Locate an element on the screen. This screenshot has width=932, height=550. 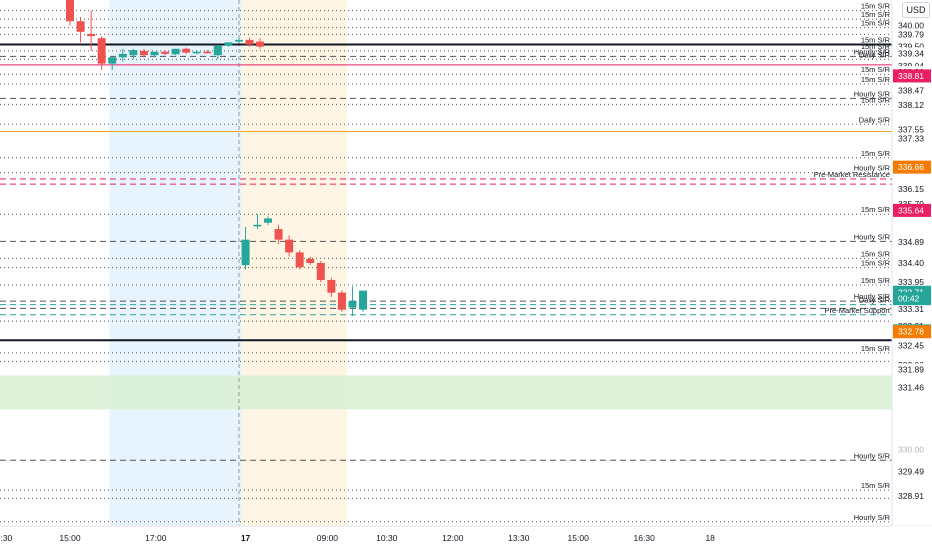
time-axis-label: 16:30 is located at coordinates (645, 538).